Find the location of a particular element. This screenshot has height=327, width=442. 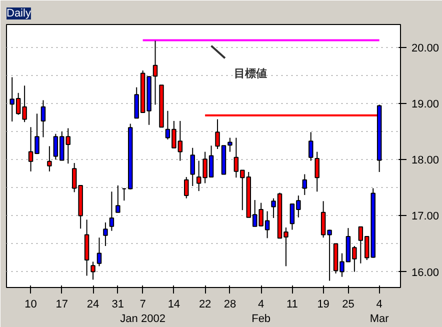

y-tick-label: 16.00 is located at coordinates (426, 272).